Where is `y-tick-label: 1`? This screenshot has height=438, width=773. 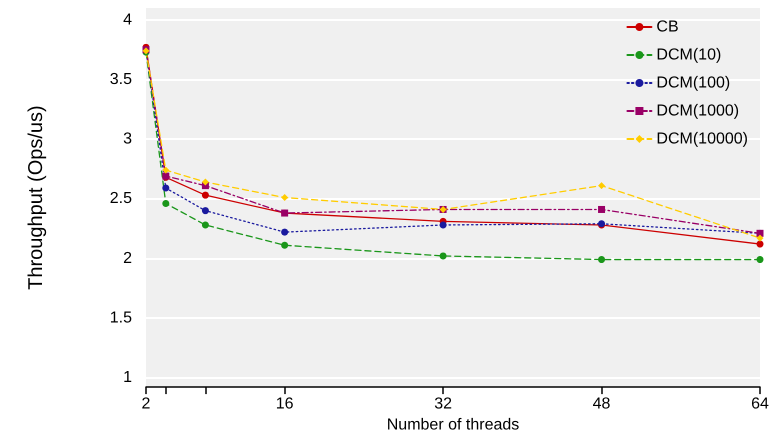
y-tick-label: 1 is located at coordinates (127, 377).